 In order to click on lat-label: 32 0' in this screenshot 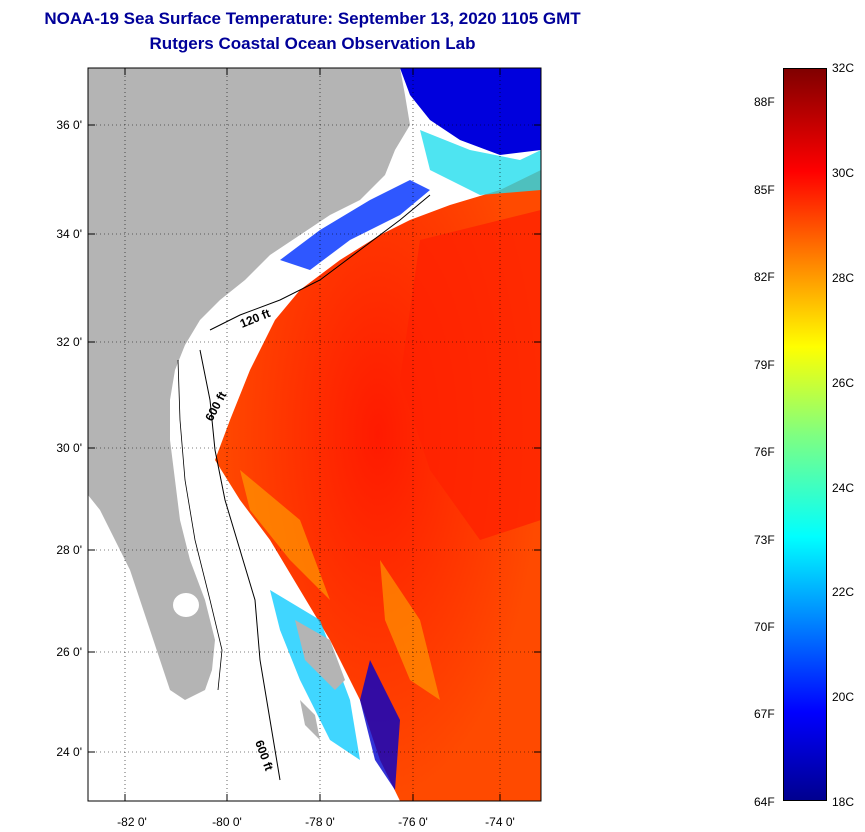, I will do `click(69, 342)`.